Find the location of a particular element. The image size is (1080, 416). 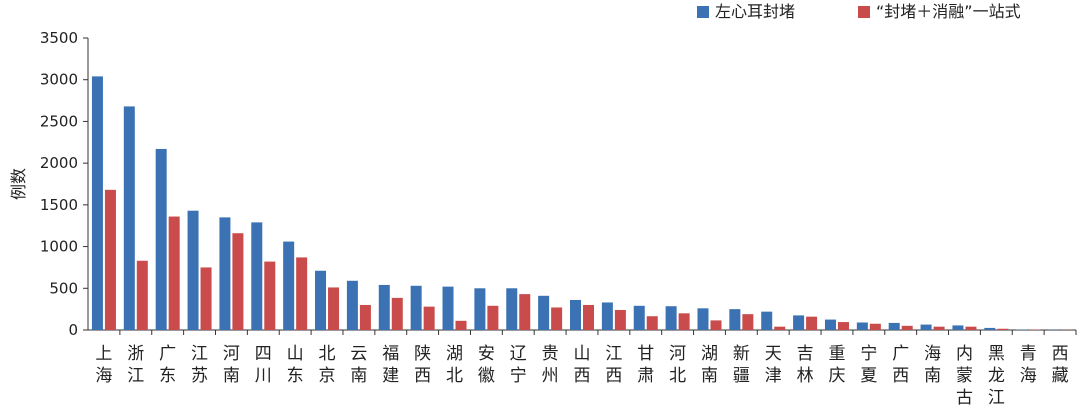

x-tick-label: 河北 is located at coordinates (677, 365).